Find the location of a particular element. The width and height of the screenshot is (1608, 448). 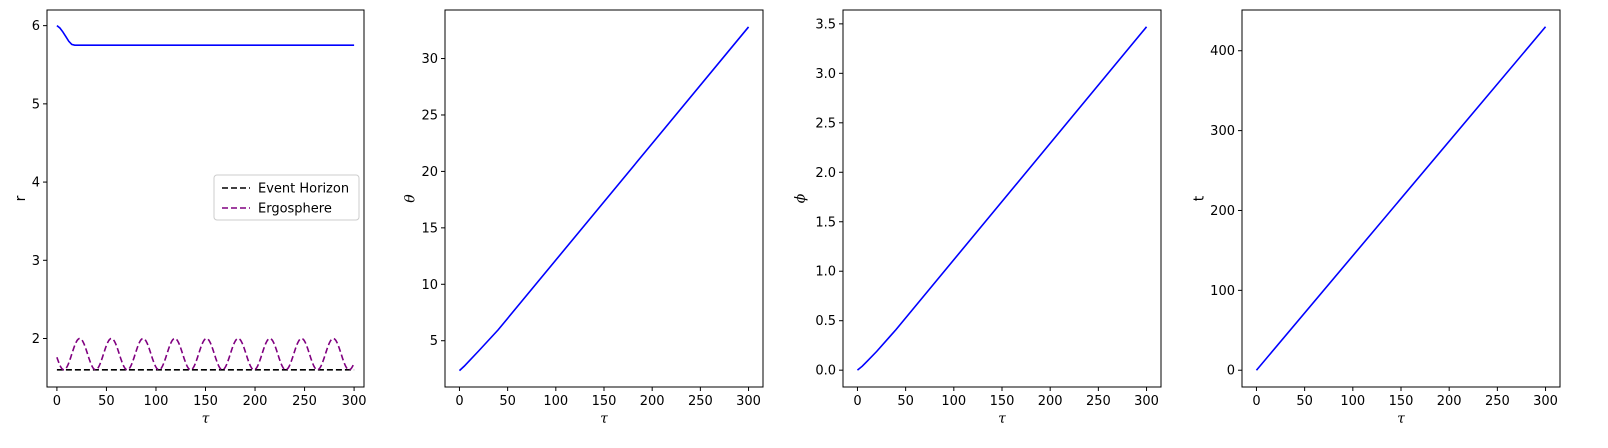

y-axis-label-phi: ϕ is located at coordinates (800, 198).